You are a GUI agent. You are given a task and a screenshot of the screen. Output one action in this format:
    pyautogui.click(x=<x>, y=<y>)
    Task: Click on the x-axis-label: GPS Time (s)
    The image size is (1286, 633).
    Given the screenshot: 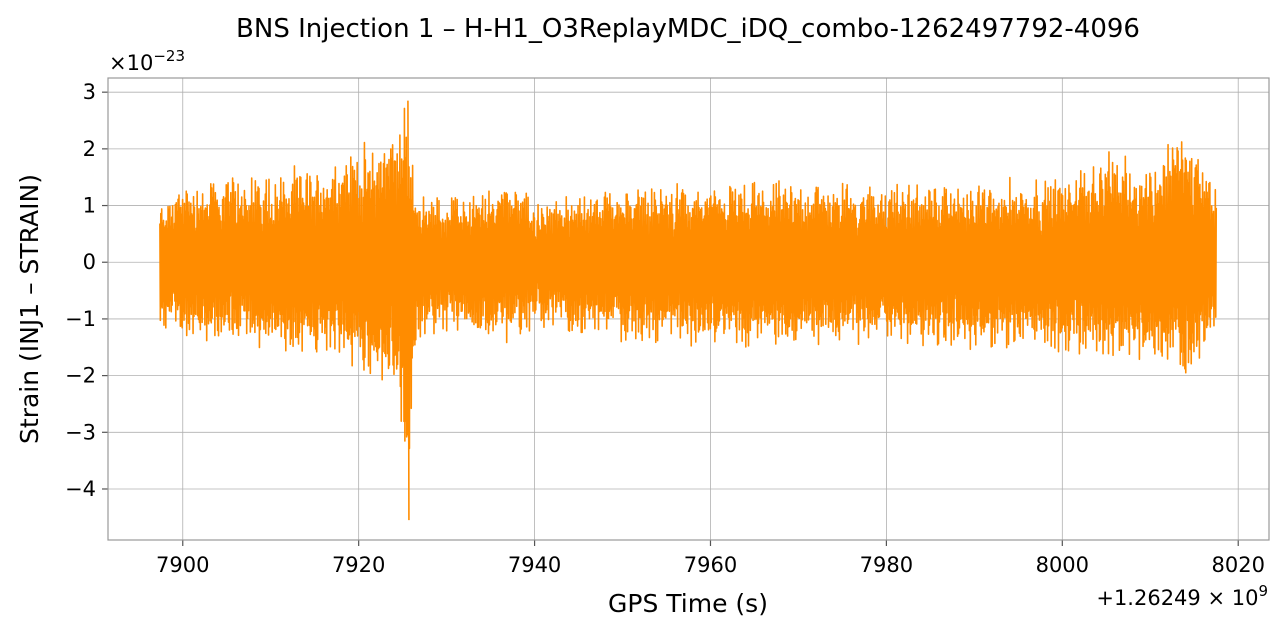 What is the action you would take?
    pyautogui.click(x=688, y=603)
    